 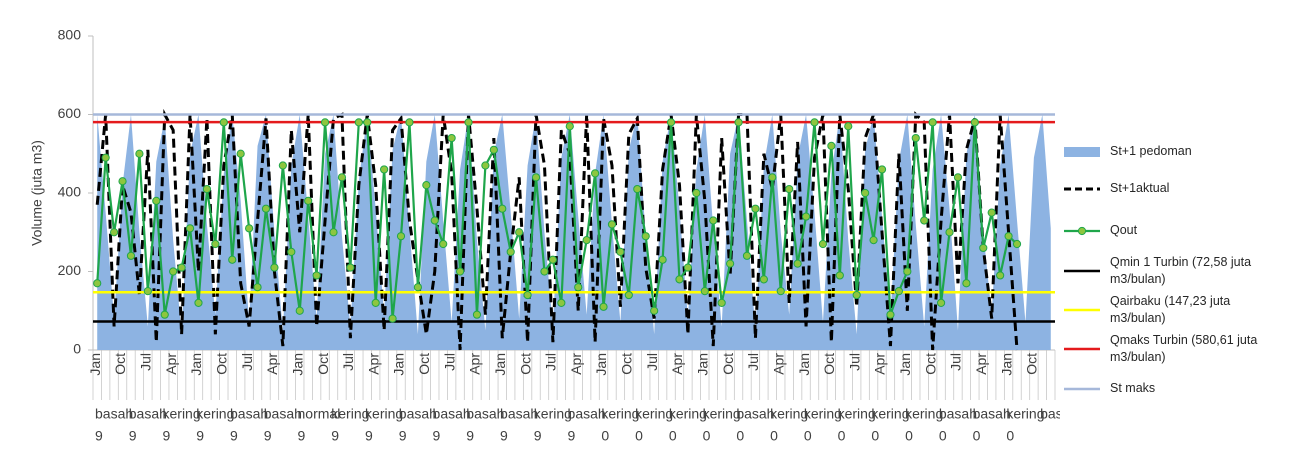 What do you see at coordinates (70, 35) in the screenshot?
I see `y-tick-label: 800` at bounding box center [70, 35].